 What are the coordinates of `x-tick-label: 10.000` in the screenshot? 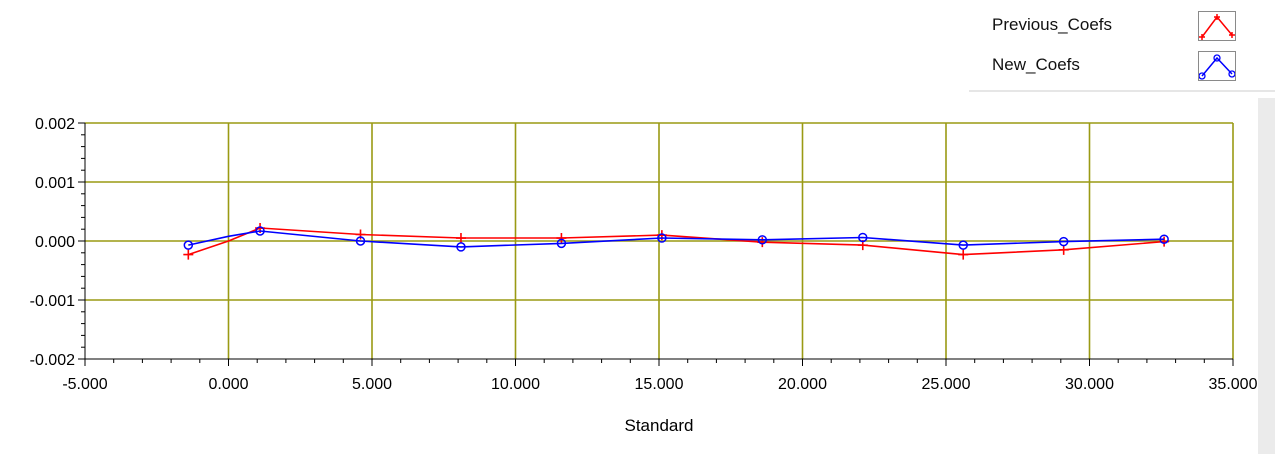 It's located at (515, 384).